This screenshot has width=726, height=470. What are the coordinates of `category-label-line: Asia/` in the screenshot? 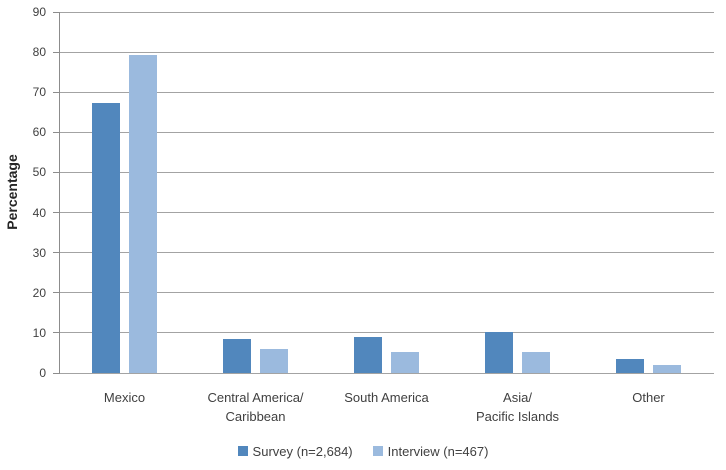 It's located at (517, 397).